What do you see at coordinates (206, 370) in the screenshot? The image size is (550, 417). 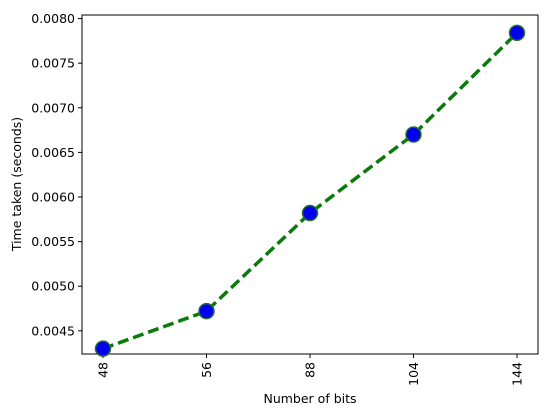 I see `x-tick-label: 56` at bounding box center [206, 370].